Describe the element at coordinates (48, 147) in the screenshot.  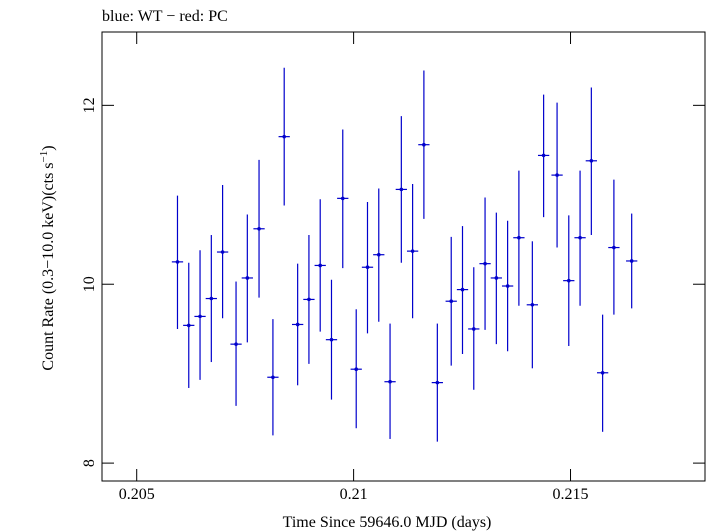
I see `y-axis-label-end: )` at that location.